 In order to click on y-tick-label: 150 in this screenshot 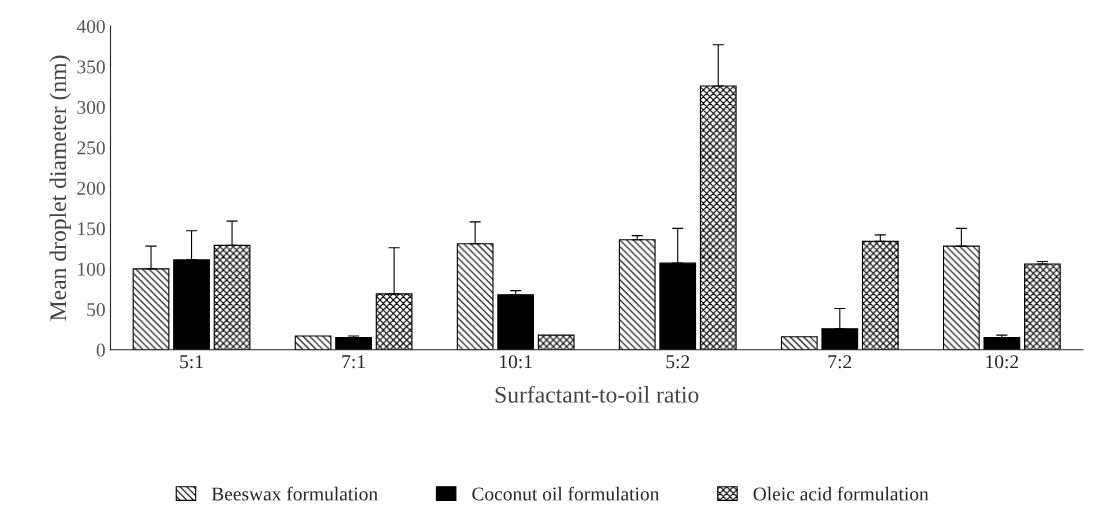, I will do `click(91, 229)`.